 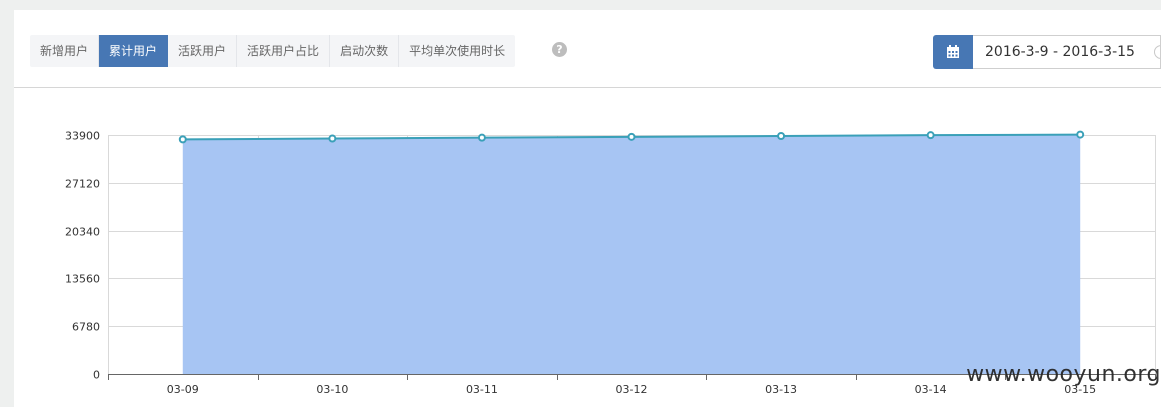 I want to click on x-tick-label: 03-09, so click(x=183, y=389).